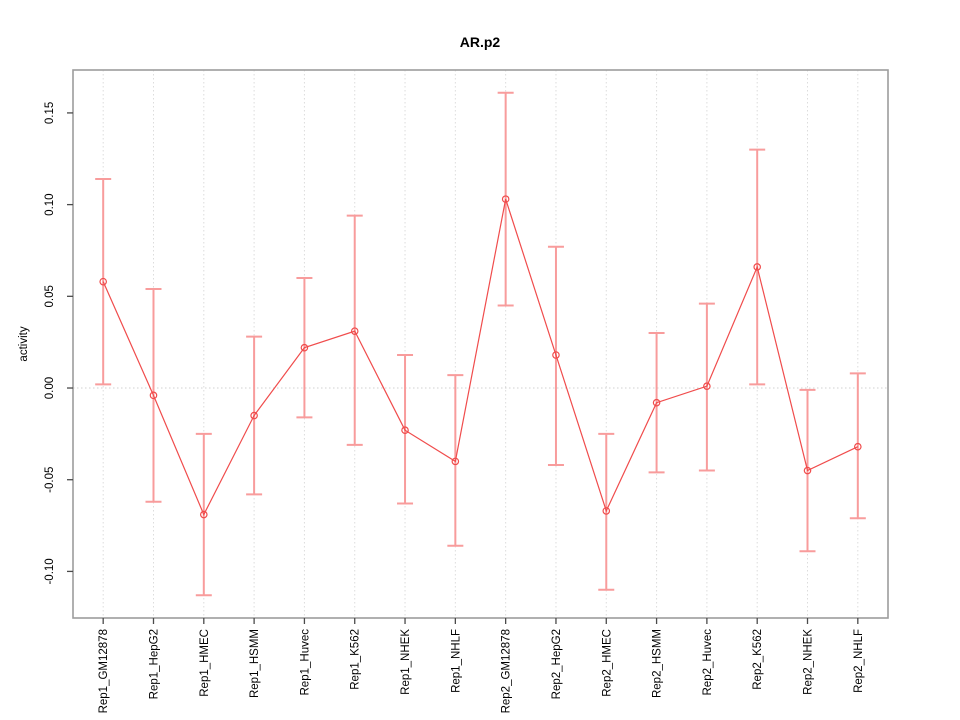 This screenshot has height=720, width=960. Describe the element at coordinates (205, 663) in the screenshot. I see `x-tick-label: Rep1_HMEC` at that location.